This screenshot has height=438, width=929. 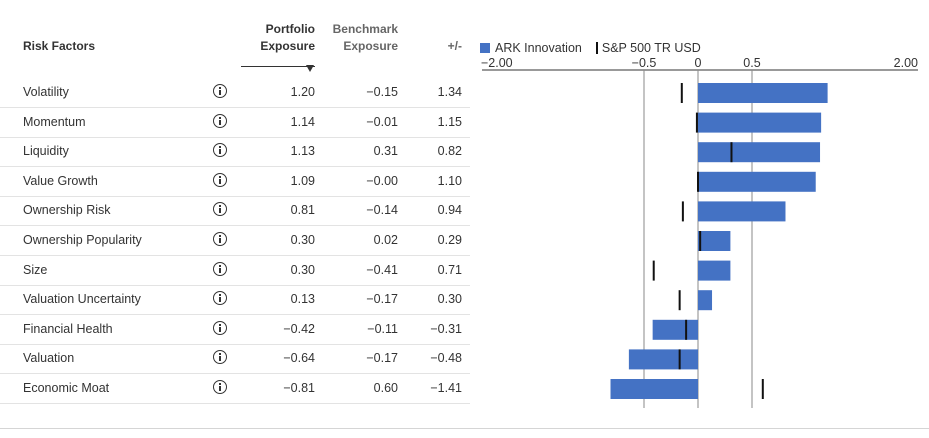 What do you see at coordinates (698, 63) in the screenshot?
I see `x-tick-label: 0` at bounding box center [698, 63].